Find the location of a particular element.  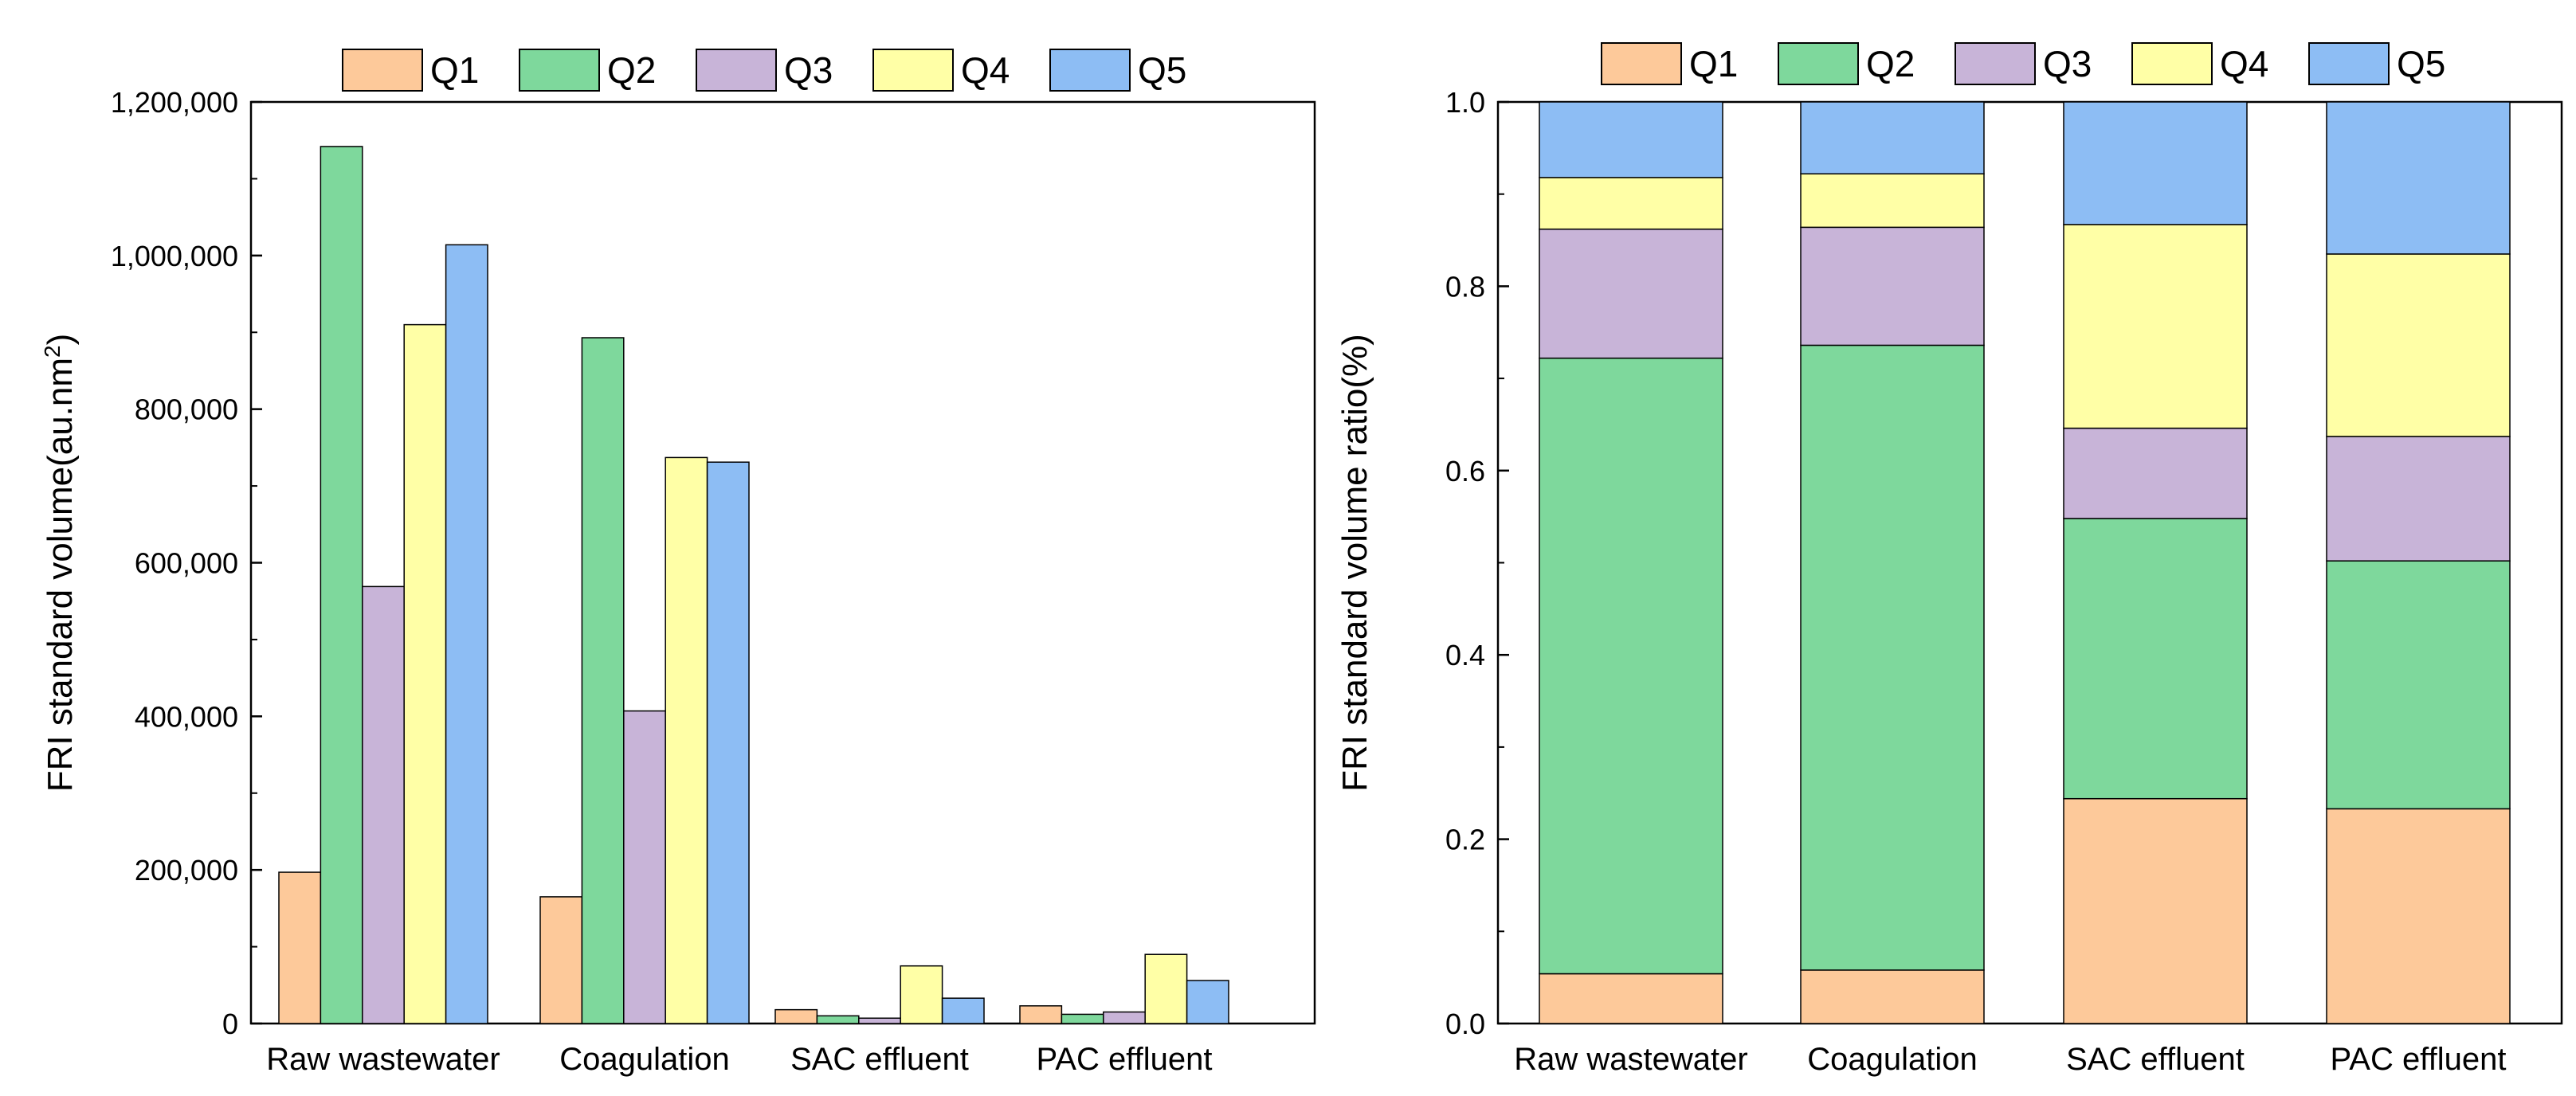

stack-q1-pac-effluent is located at coordinates (2418, 916).